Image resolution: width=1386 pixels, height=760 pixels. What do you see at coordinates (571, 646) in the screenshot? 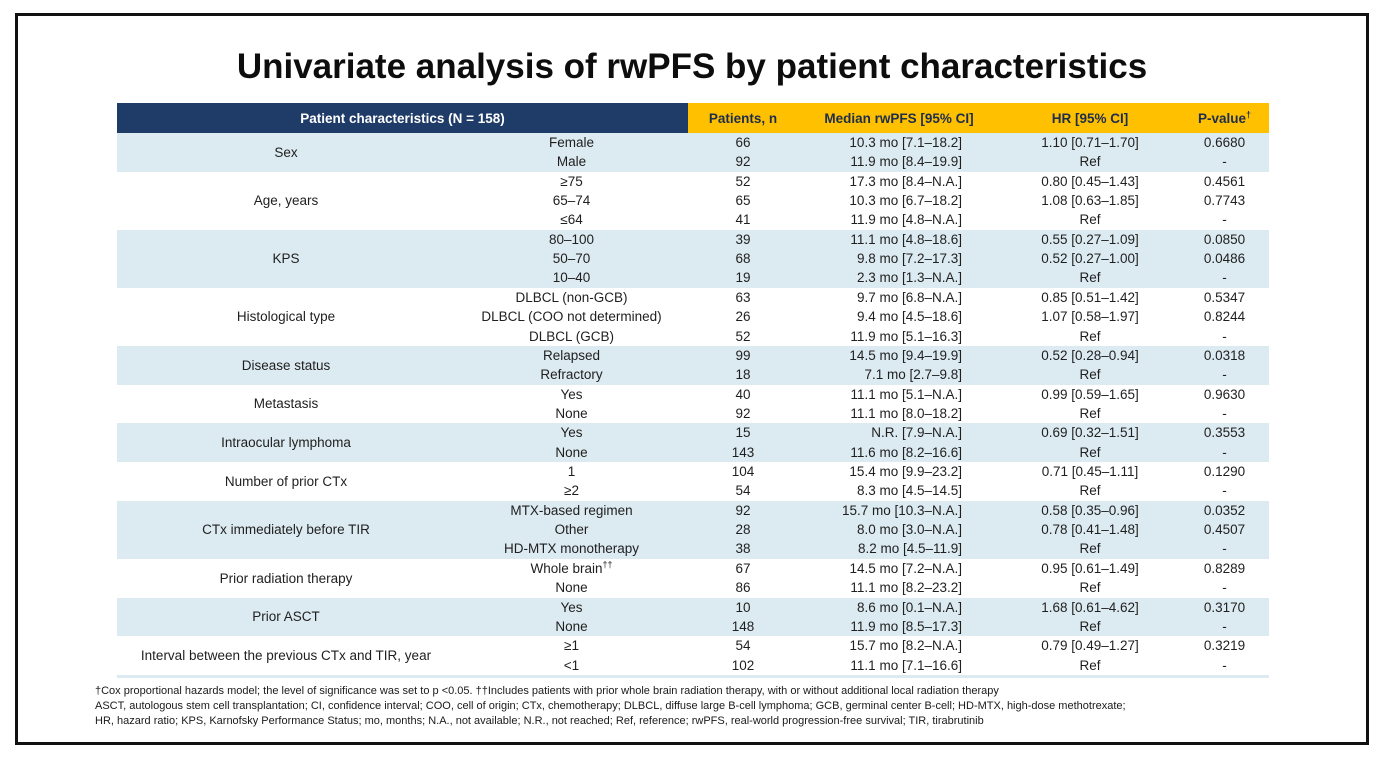
I see `category-cell: ≥1` at bounding box center [571, 646].